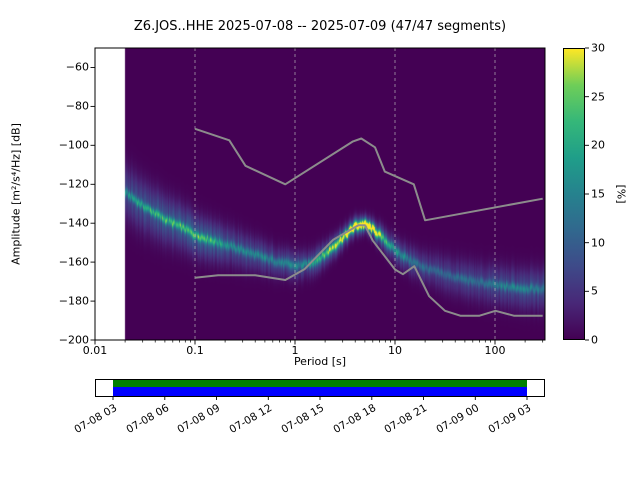 This screenshot has width=640, height=480. I want to click on timeline-tick-label: 07-08 12, so click(251, 419).